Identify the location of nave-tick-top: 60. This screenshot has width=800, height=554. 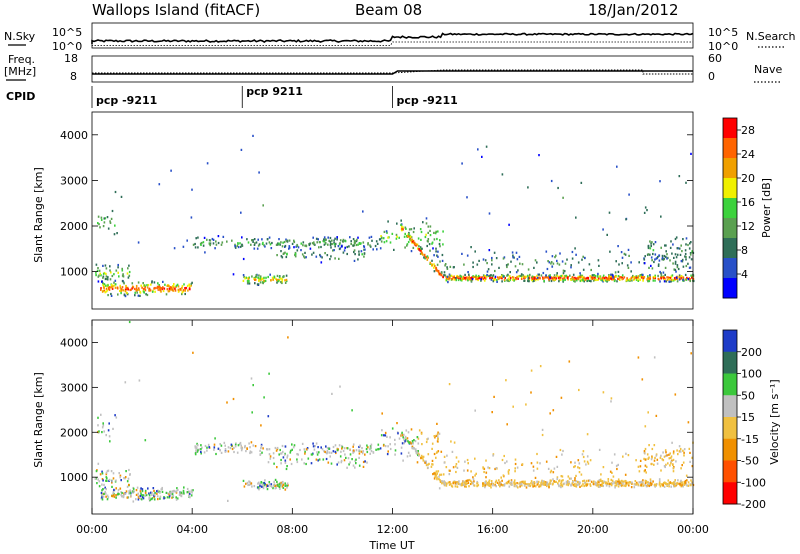
(715, 58).